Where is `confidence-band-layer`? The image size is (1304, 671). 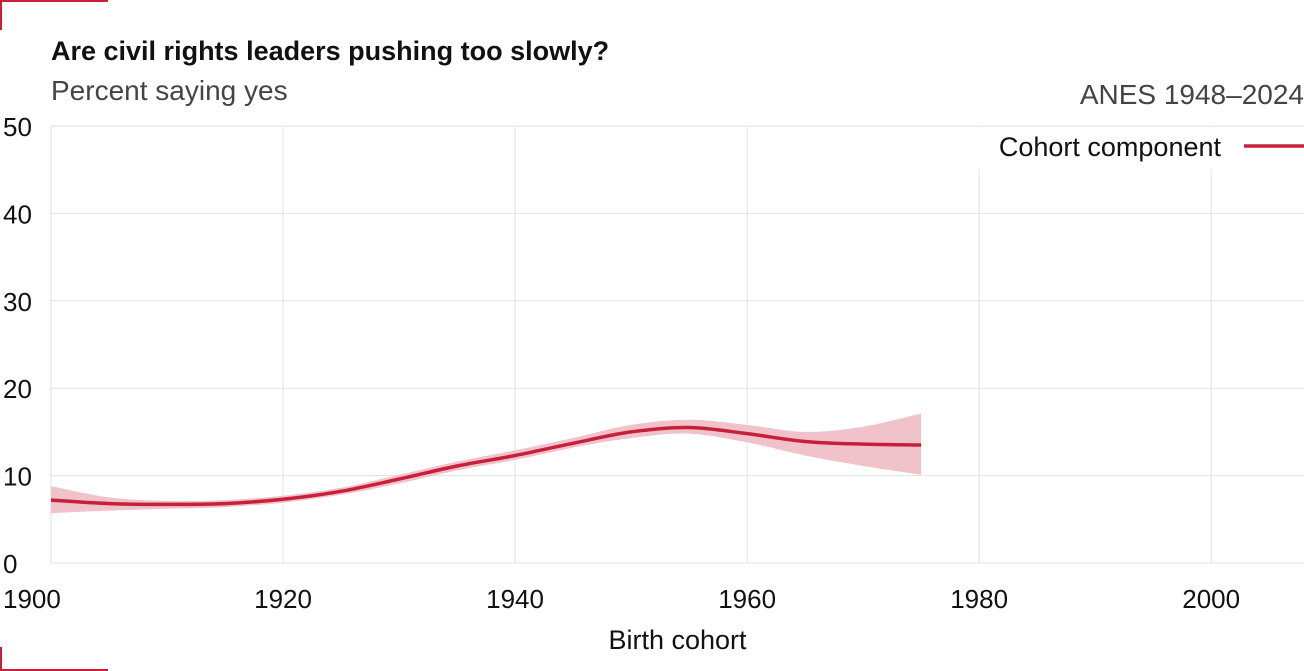 confidence-band-layer is located at coordinates (486, 463).